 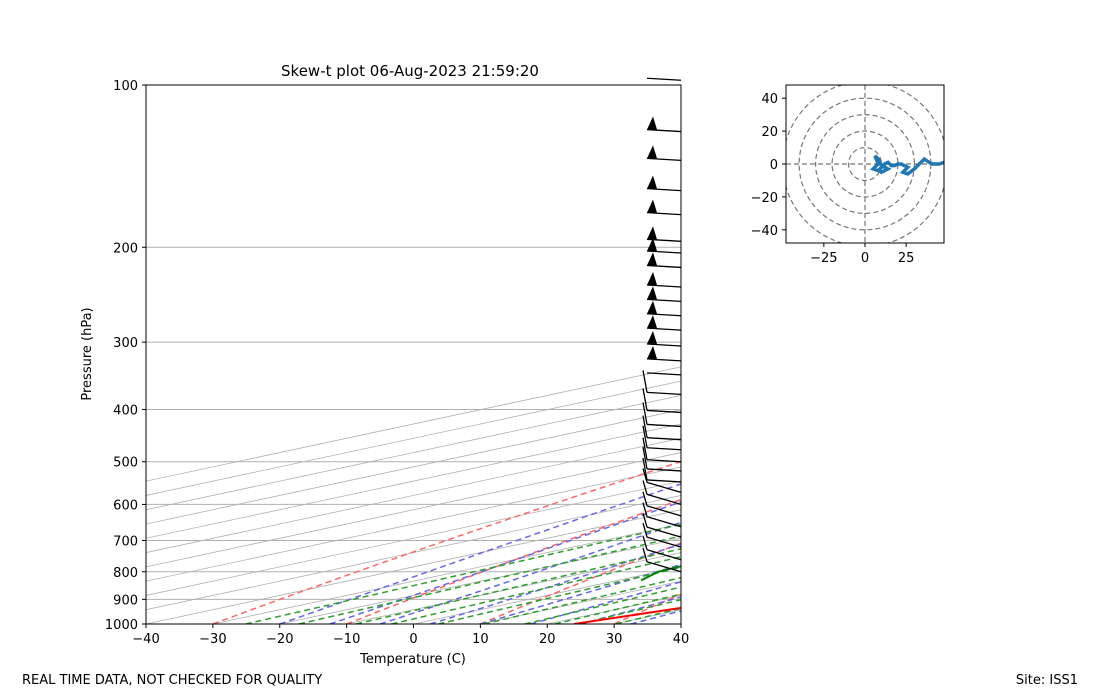 What do you see at coordinates (172, 680) in the screenshot?
I see `quality-disclaimer: REAL TIME DATA, NOT CHECKED FOR QUALITY` at bounding box center [172, 680].